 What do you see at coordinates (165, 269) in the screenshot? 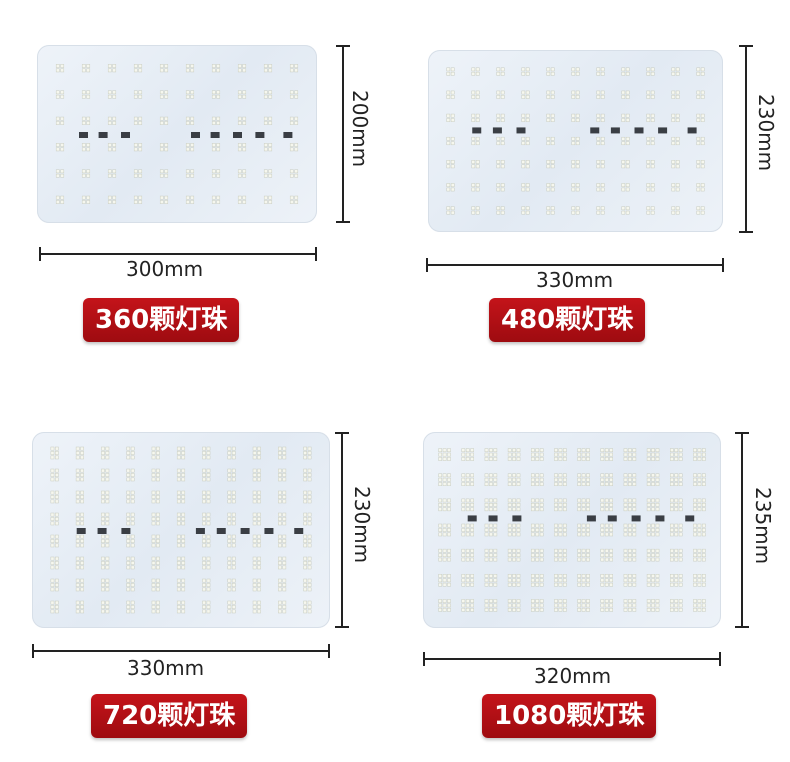
I see `width-label: 300mm` at bounding box center [165, 269].